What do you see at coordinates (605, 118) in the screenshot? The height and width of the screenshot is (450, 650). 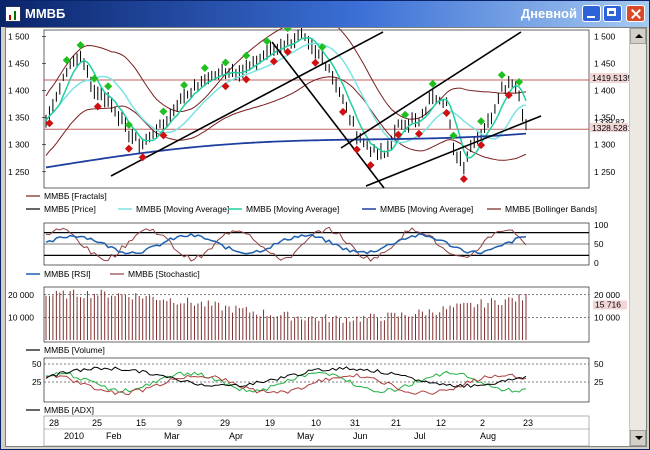 I see `y-tick-right: 1 350` at bounding box center [605, 118].